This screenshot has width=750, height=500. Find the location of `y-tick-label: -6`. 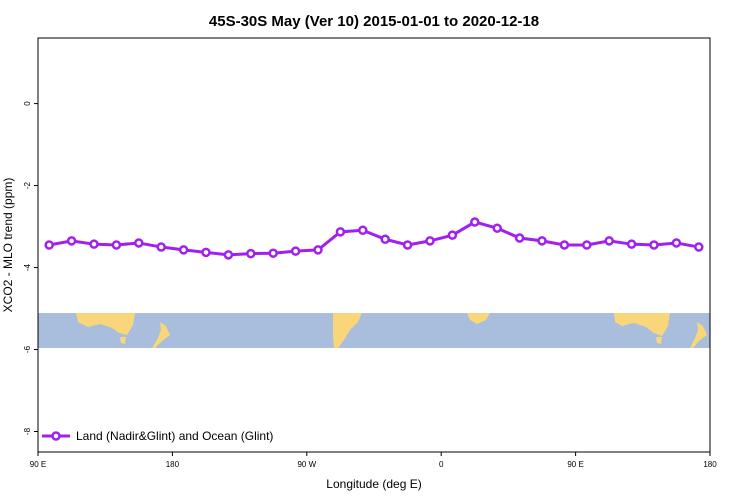

y-tick-label: -6 is located at coordinates (27, 349).